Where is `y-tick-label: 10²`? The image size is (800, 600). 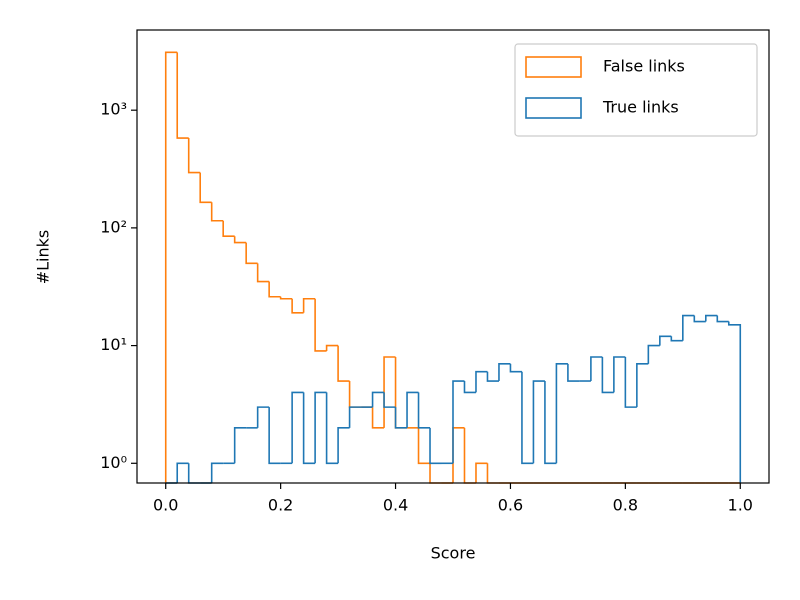
y-tick-label: 10² is located at coordinates (113, 226).